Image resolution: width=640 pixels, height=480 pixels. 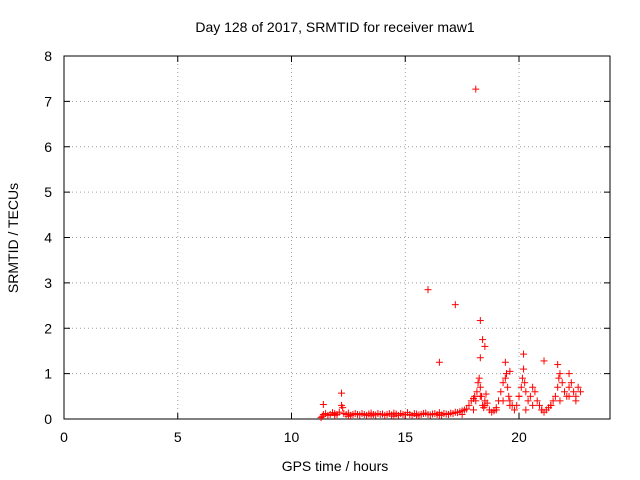 What do you see at coordinates (48, 374) in the screenshot?
I see `y-tick-label: 1` at bounding box center [48, 374].